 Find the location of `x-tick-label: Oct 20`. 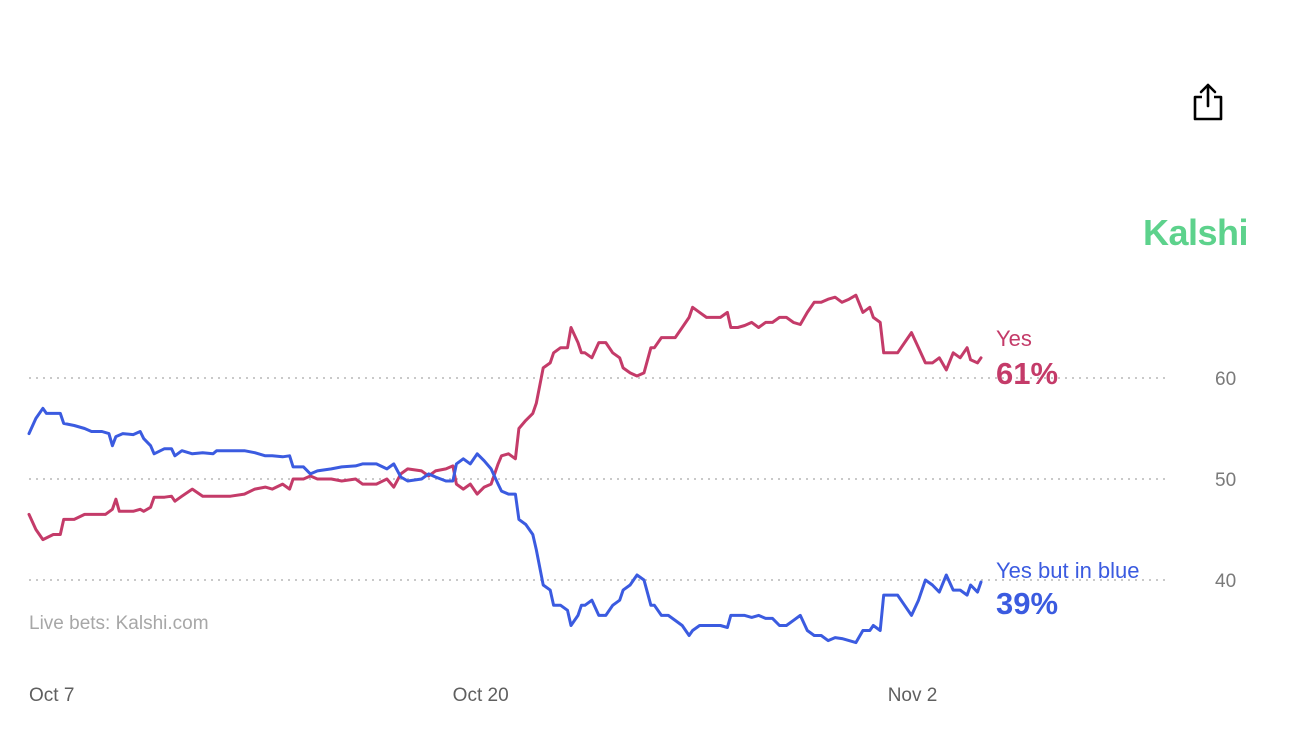

x-tick-label: Oct 20 is located at coordinates (481, 695).